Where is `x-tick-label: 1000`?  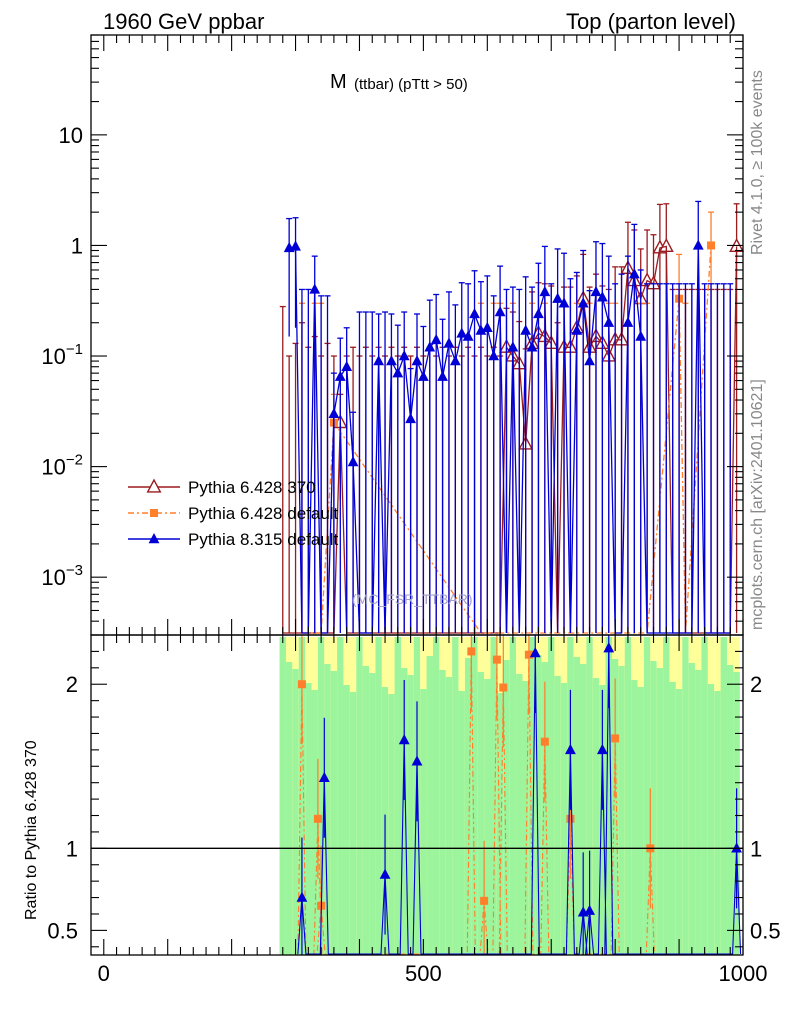 x-tick-label: 1000 is located at coordinates (743, 973).